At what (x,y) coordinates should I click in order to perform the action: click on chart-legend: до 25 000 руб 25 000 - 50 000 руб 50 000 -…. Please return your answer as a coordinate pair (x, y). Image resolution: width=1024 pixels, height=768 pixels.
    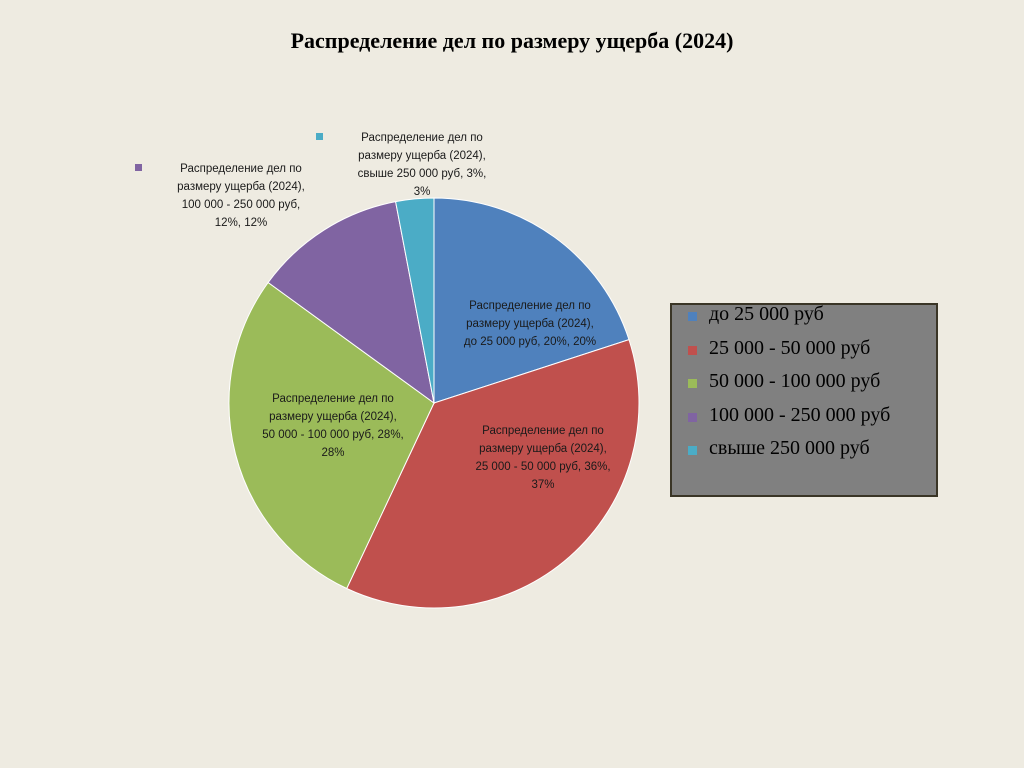
    Looking at the image, I should click on (804, 400).